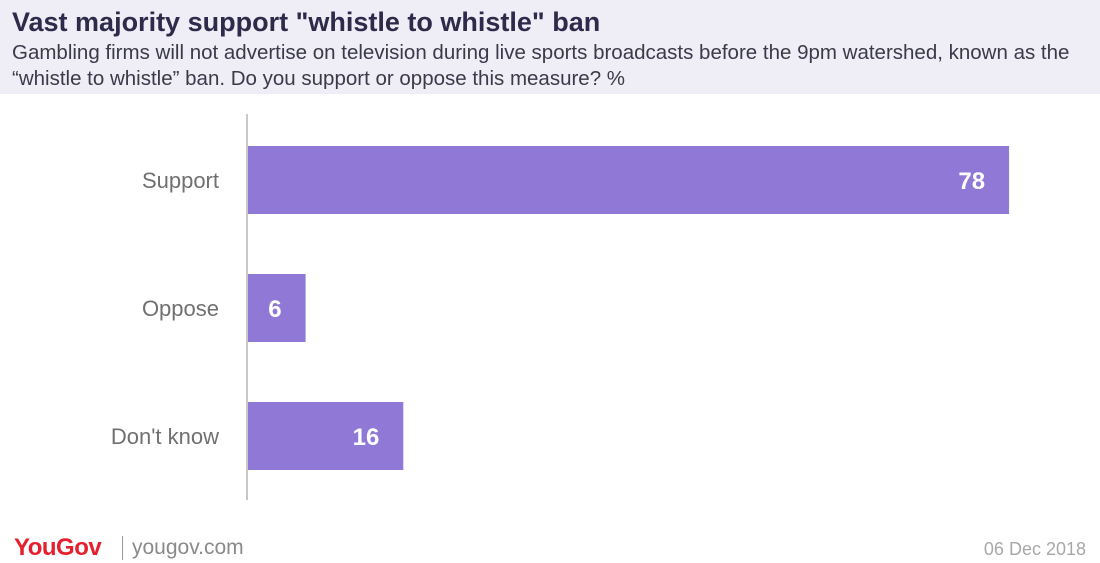 The width and height of the screenshot is (1100, 563). I want to click on data-label: 16, so click(366, 437).